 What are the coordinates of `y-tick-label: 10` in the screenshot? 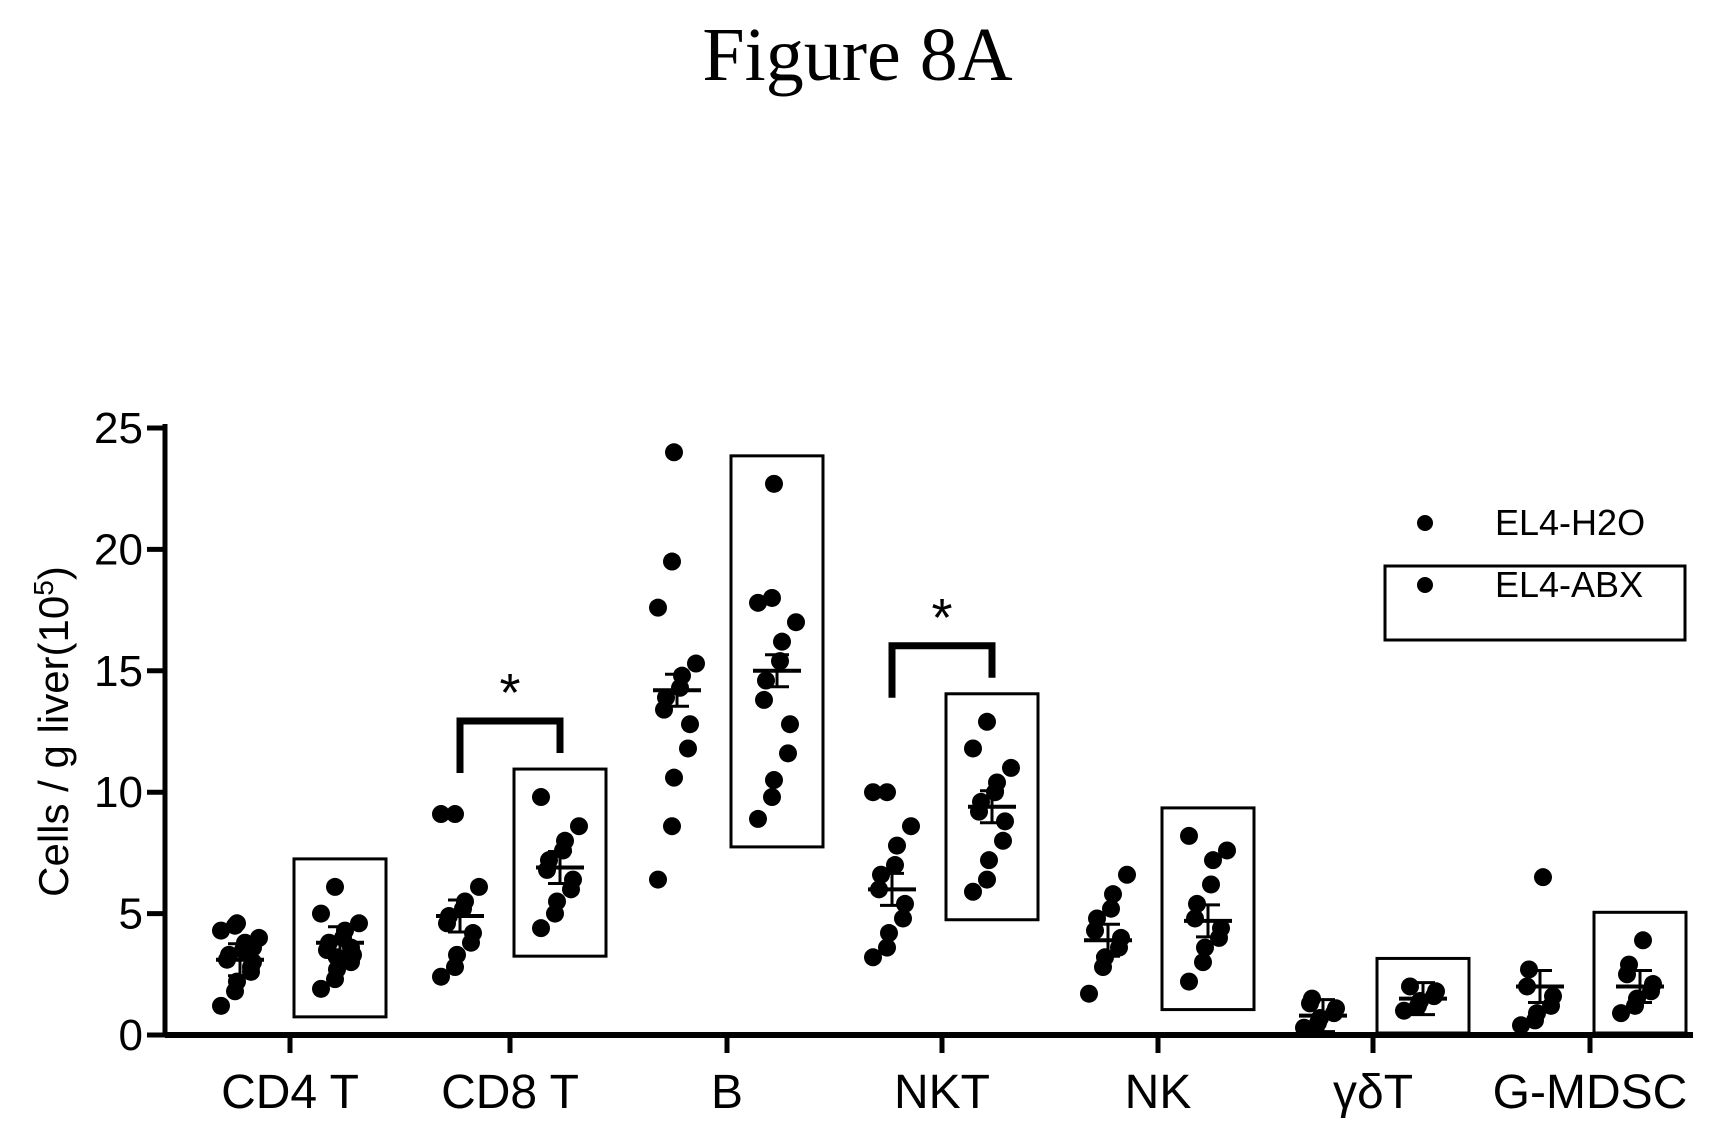 It's located at (118, 792).